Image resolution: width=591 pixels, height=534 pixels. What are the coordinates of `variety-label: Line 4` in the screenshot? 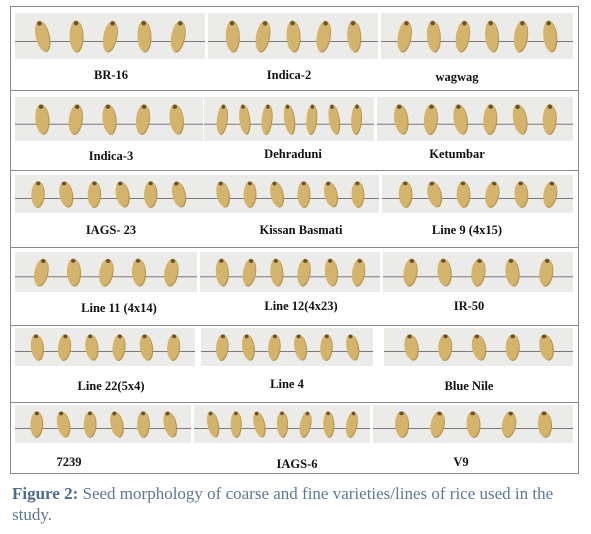 It's located at (287, 384).